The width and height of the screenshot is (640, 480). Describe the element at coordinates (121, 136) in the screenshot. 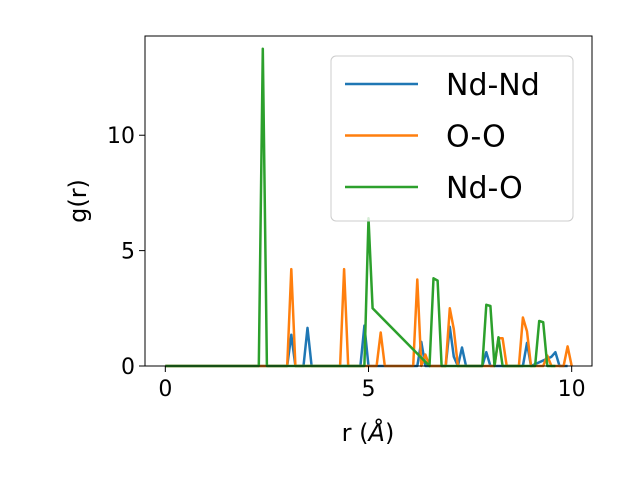

I see `y-tick-label-2: 10` at that location.